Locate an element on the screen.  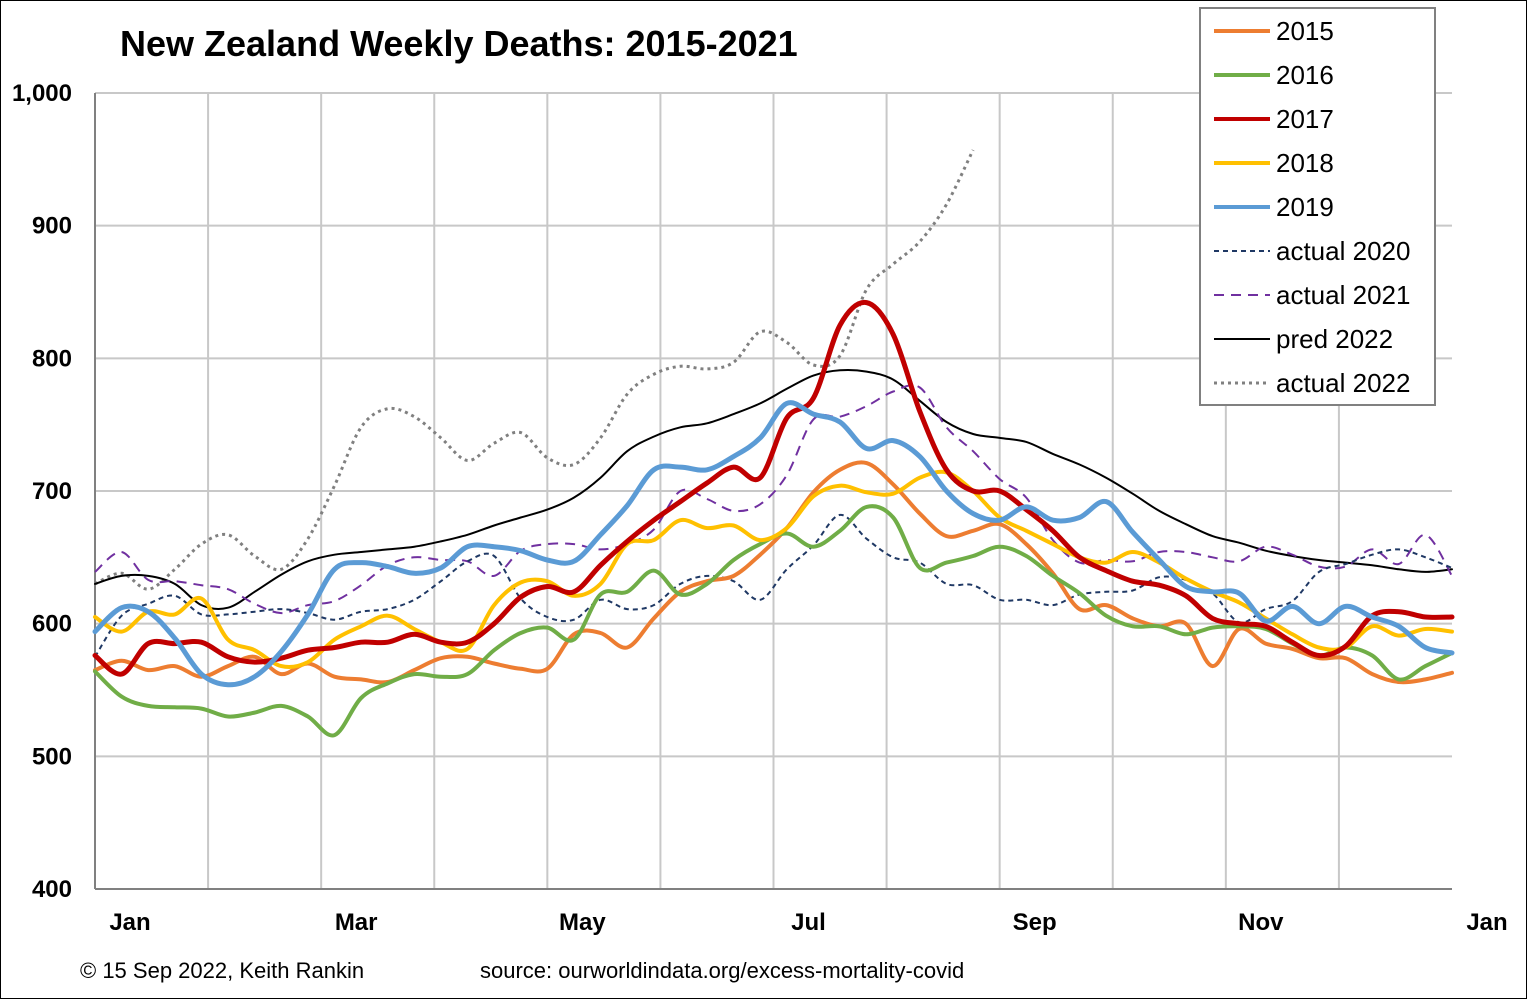
y-tick-label: 1,000 is located at coordinates (42, 93).